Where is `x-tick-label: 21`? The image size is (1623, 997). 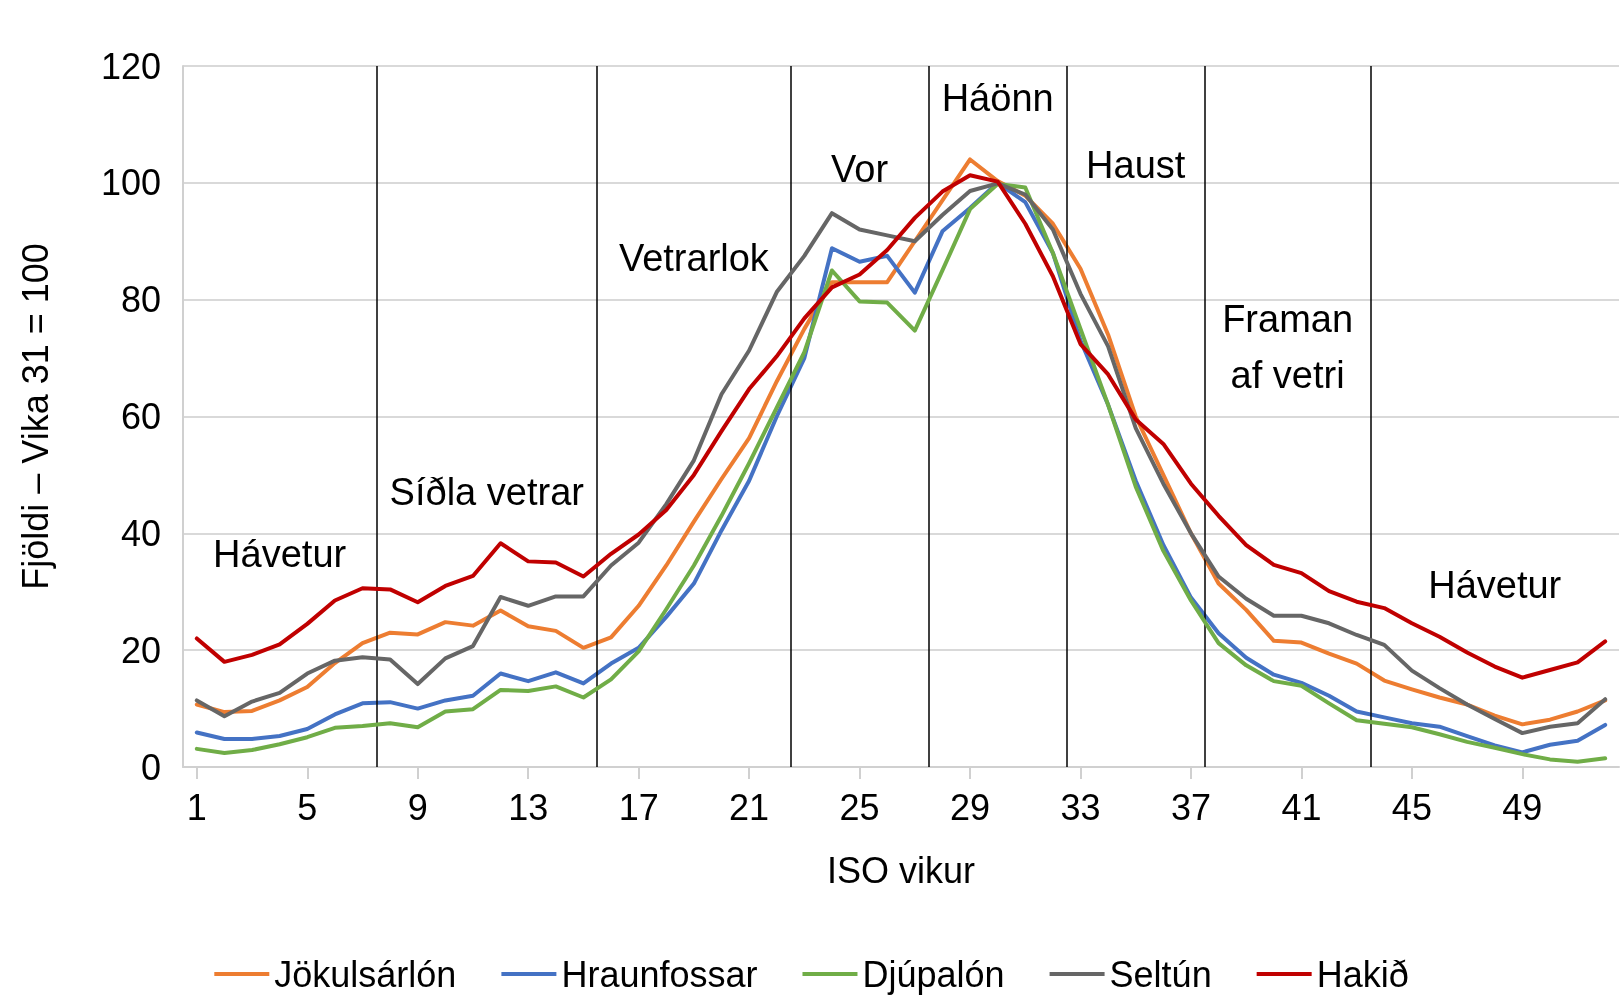
x-tick-label: 21 is located at coordinates (749, 807).